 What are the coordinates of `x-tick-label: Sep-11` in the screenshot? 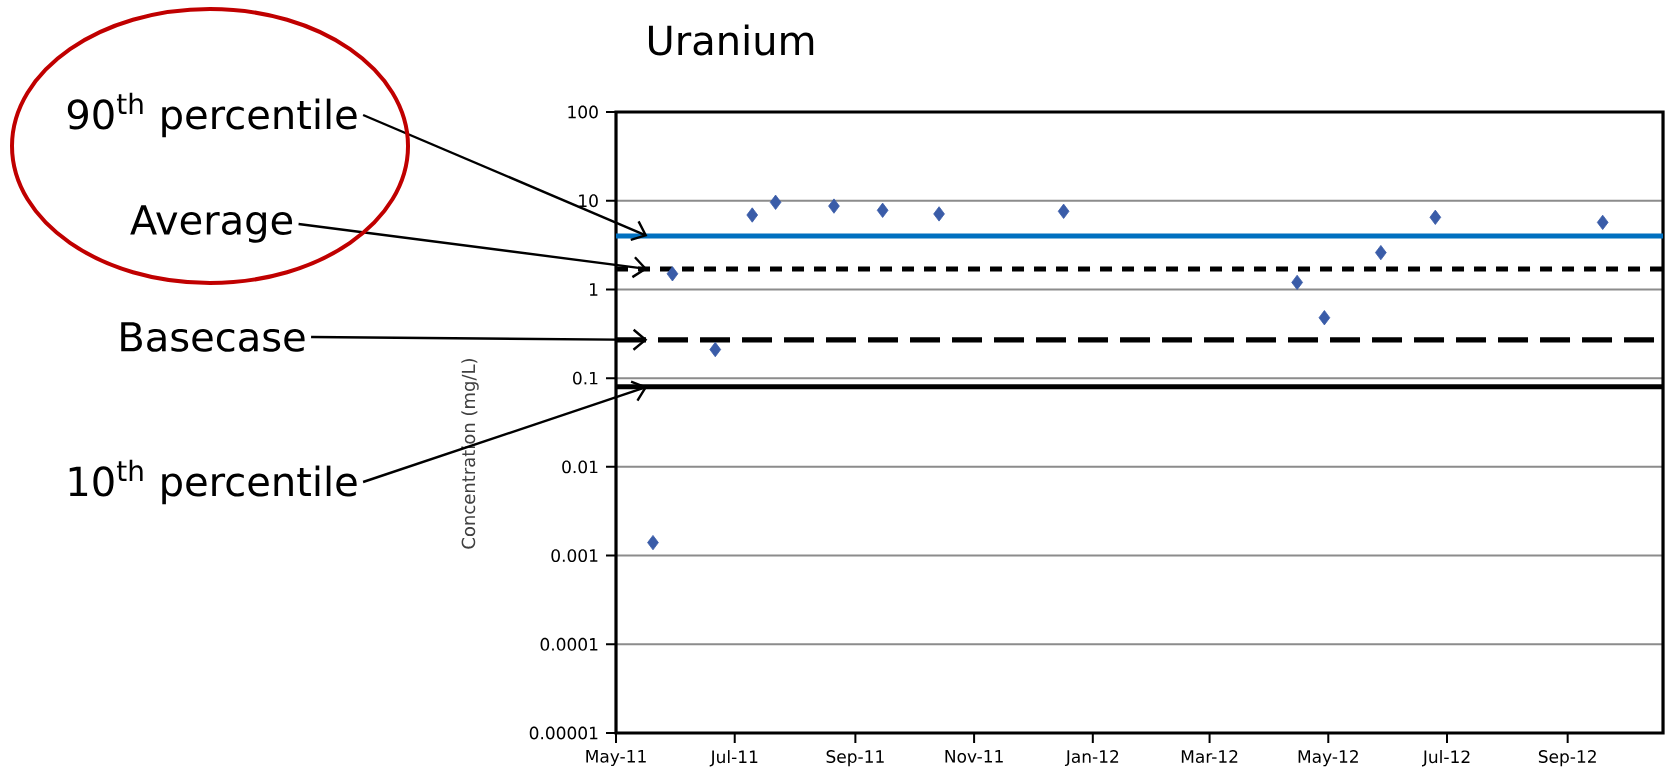 It's located at (855, 758).